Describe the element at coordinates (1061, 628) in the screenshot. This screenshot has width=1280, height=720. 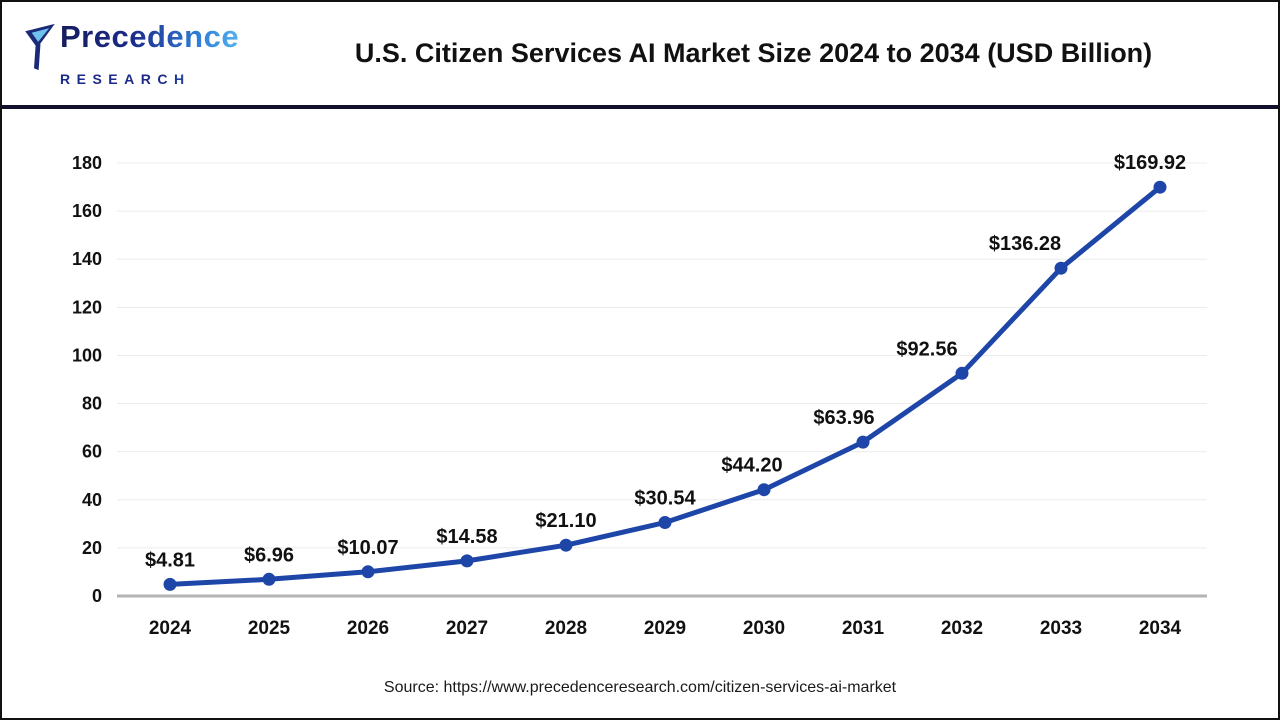
I see `x-tick-label: 2033` at that location.